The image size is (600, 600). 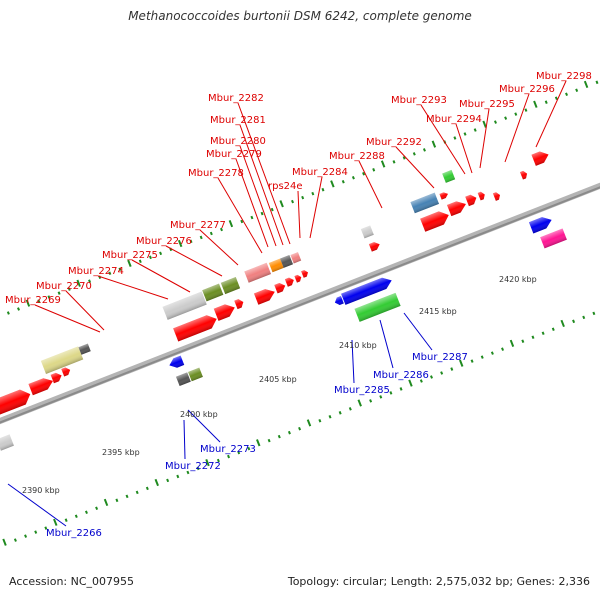 What do you see at coordinates (72, 581) in the screenshot?
I see `accession-label: Accession: NC_007955` at bounding box center [72, 581].